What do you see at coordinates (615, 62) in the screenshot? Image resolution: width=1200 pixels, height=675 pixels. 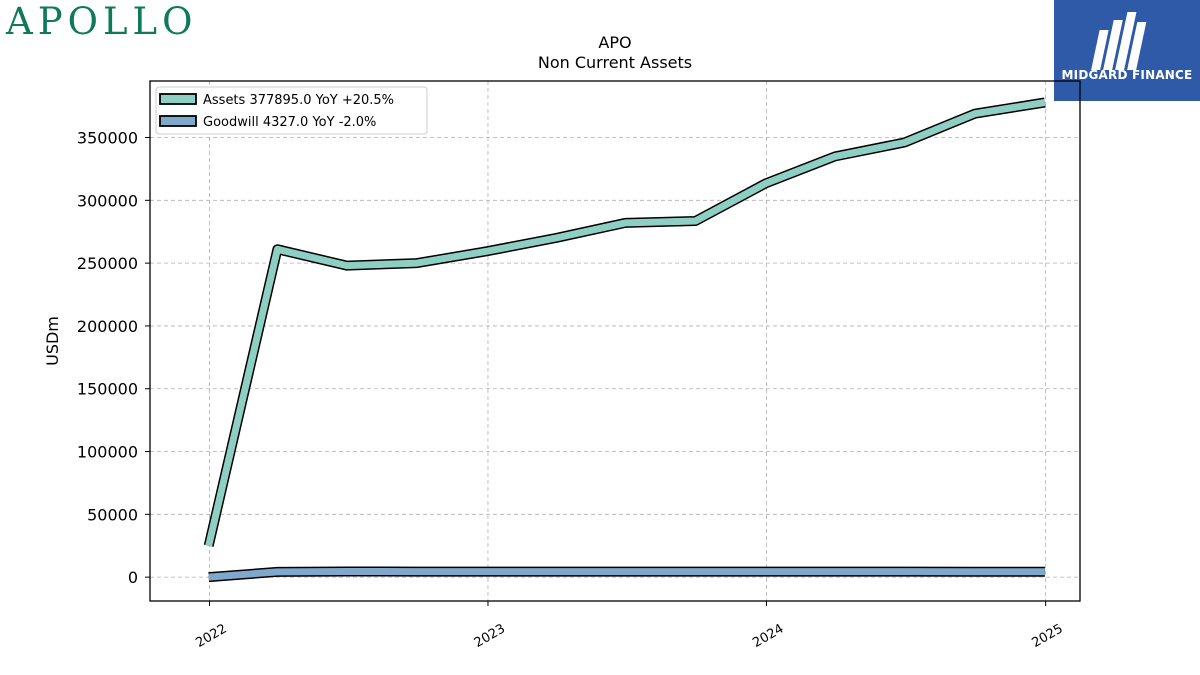 I see `chart-subtitle: Non Current Assets` at bounding box center [615, 62].